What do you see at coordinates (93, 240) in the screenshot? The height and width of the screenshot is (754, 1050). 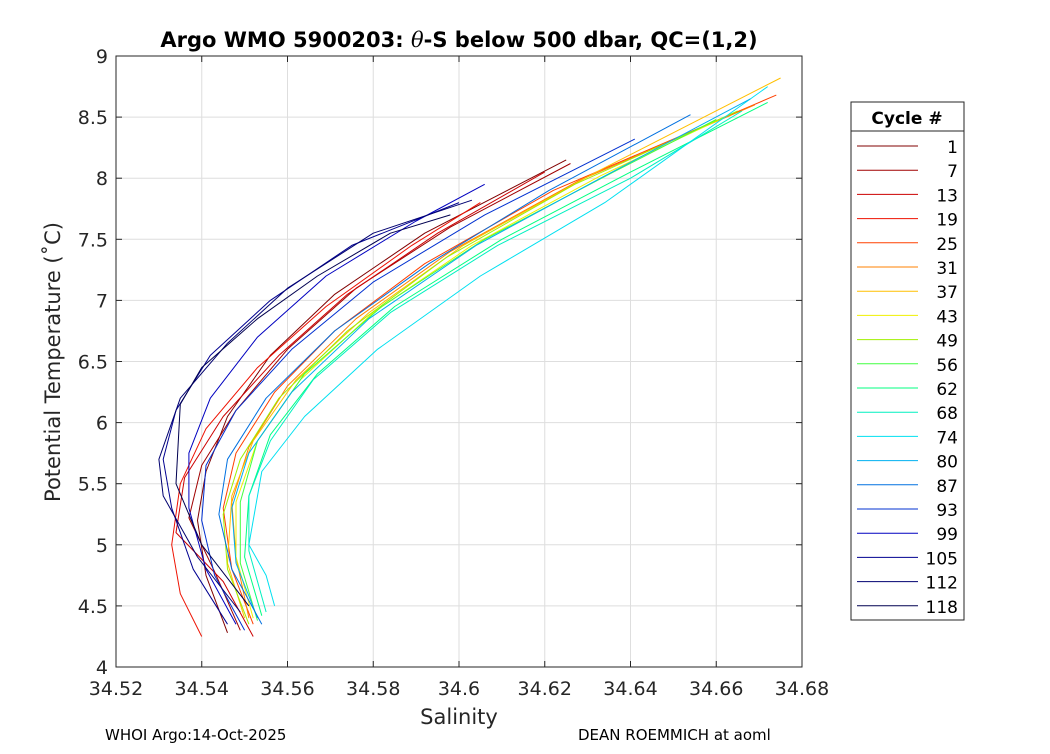 I see `y-tick-label: 7.5` at bounding box center [93, 240].